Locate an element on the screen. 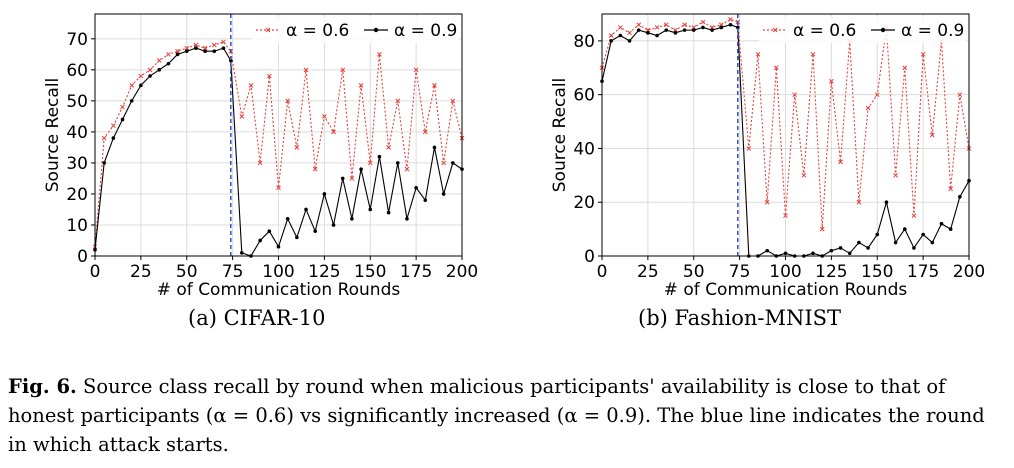  y-tick-label: 80 is located at coordinates (584, 42).